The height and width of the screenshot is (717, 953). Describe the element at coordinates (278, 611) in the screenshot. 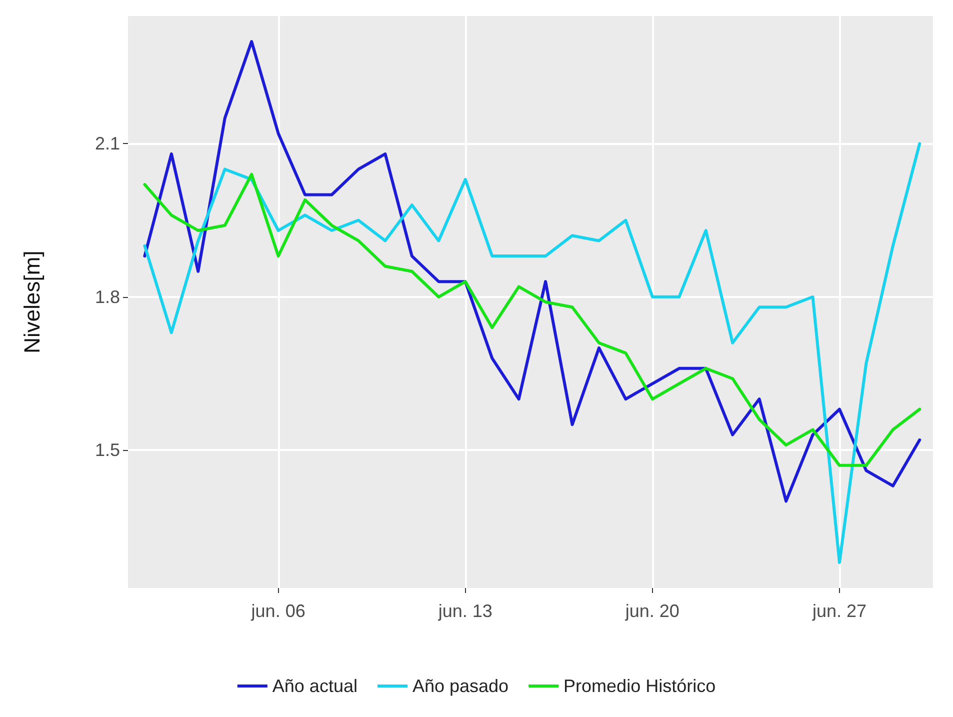

I see `x-tick-label: jun. 06` at that location.